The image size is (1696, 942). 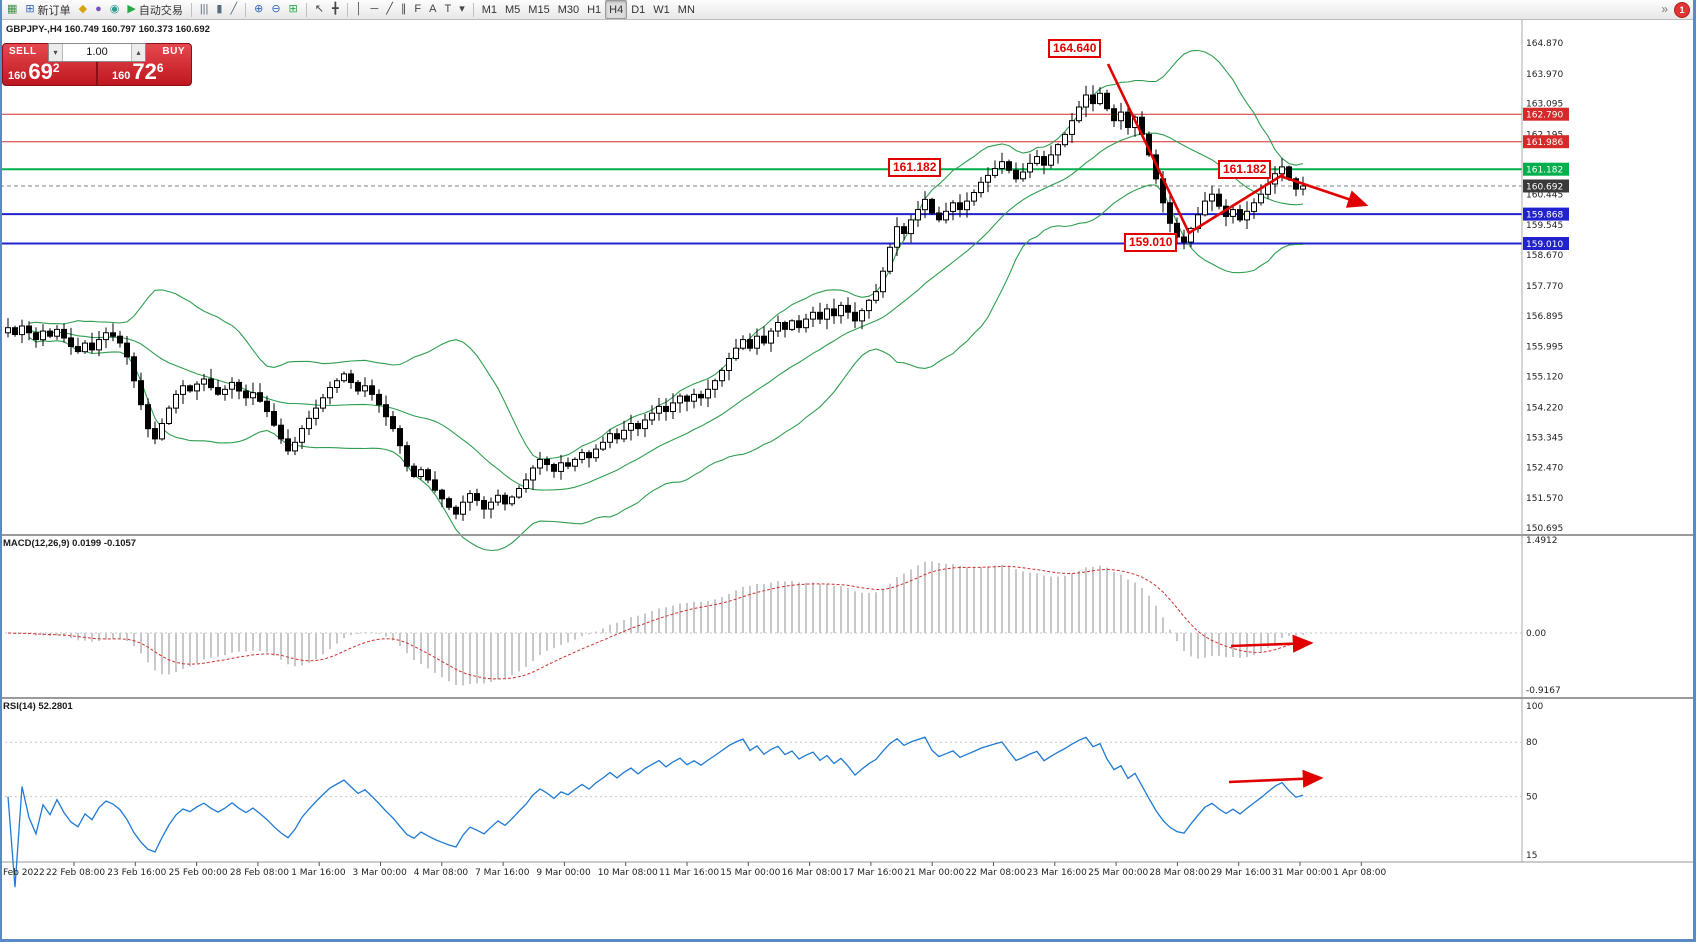 What do you see at coordinates (1544, 105) in the screenshot?
I see `svg-text: 163.095` at bounding box center [1544, 105].